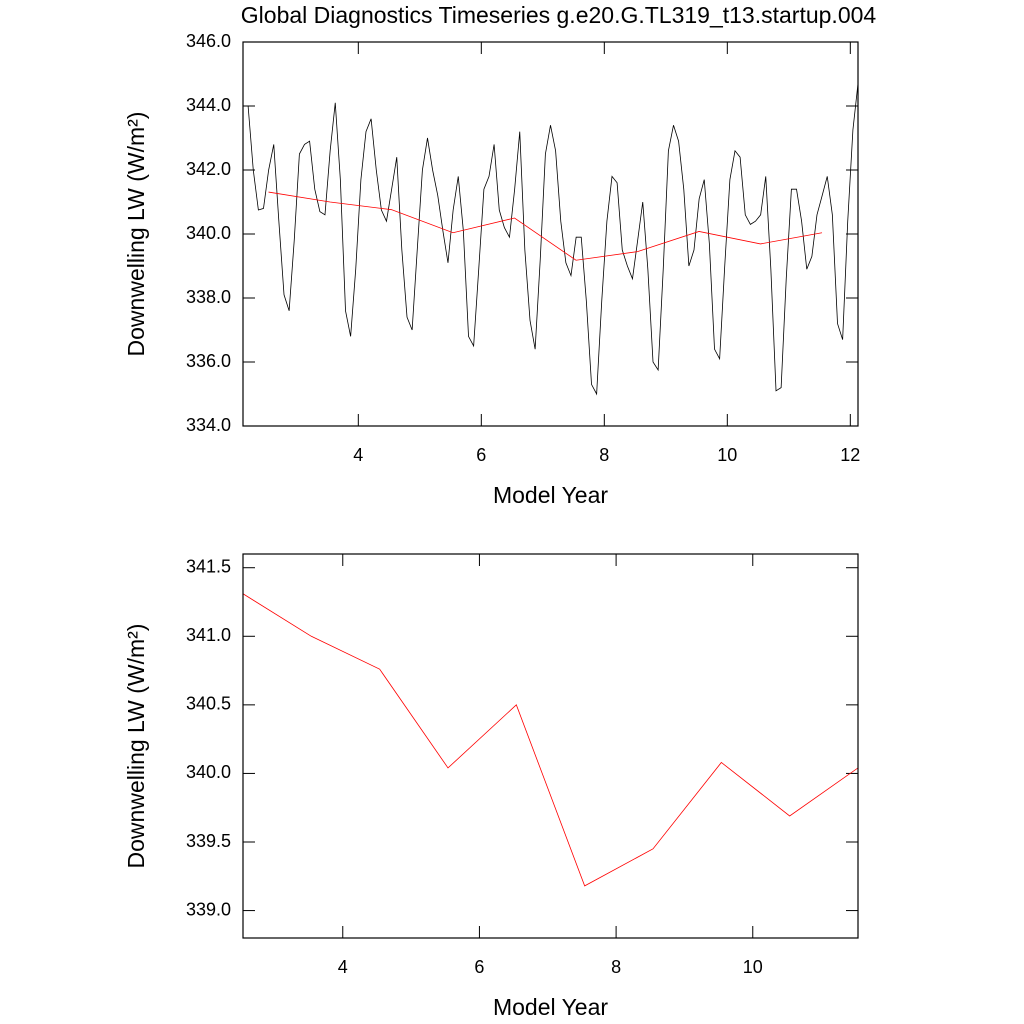 This screenshot has height=1024, width=1024. I want to click on y-tick-label: 342.0, so click(208, 169).